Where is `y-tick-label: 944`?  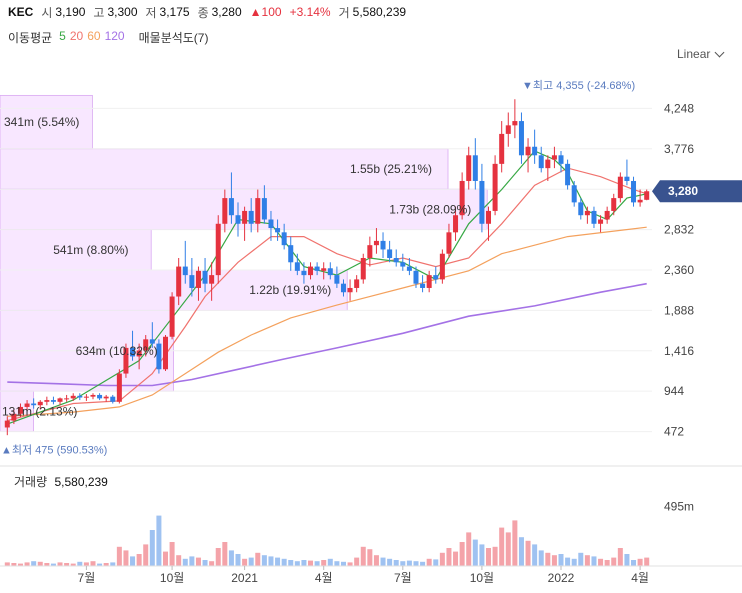
y-tick-label: 944 is located at coordinates (674, 391).